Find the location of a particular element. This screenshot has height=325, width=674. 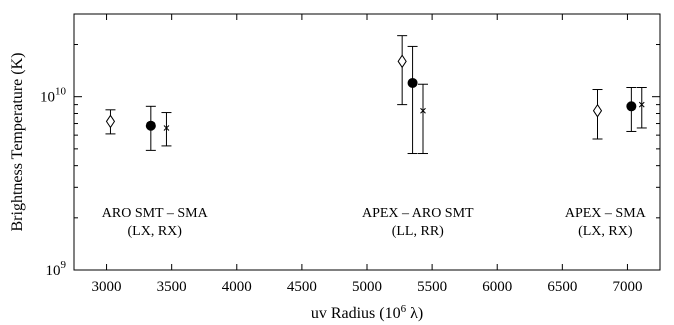

x-tick-label: 4000 is located at coordinates (237, 287).